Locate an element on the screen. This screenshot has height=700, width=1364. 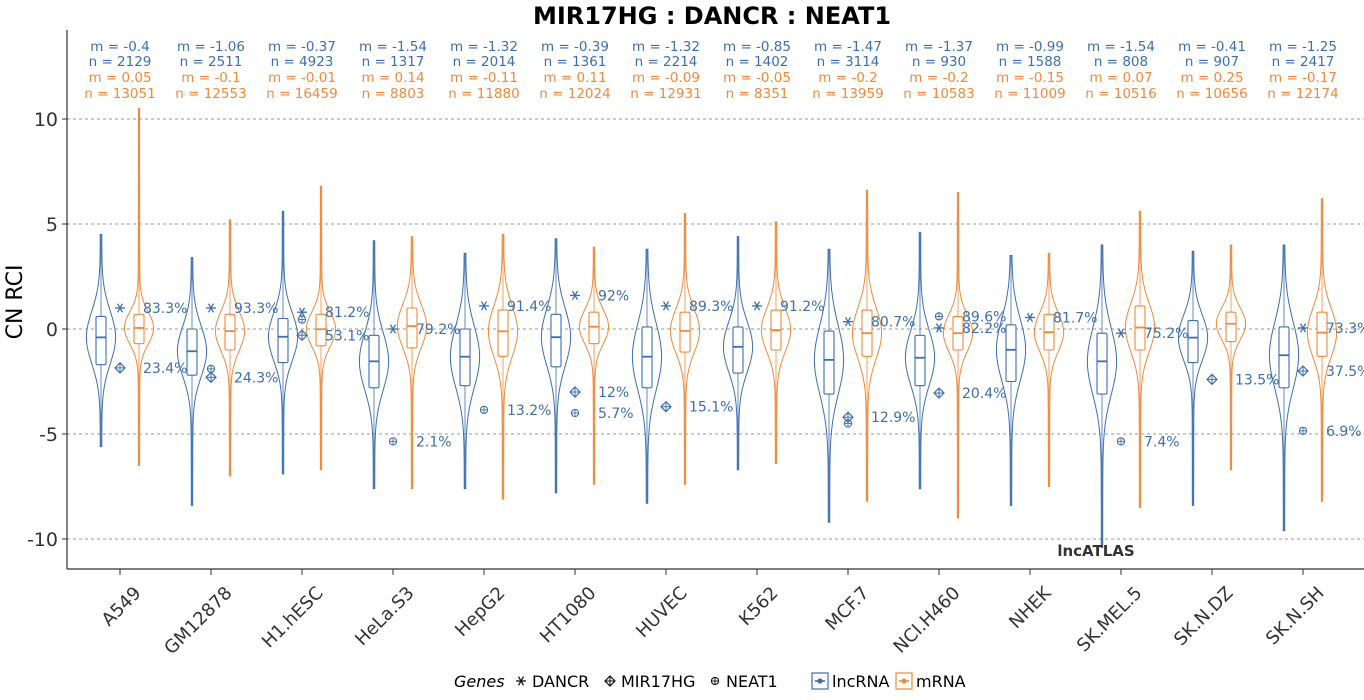
mir17hg-pct-label: 24.3% is located at coordinates (256, 378).